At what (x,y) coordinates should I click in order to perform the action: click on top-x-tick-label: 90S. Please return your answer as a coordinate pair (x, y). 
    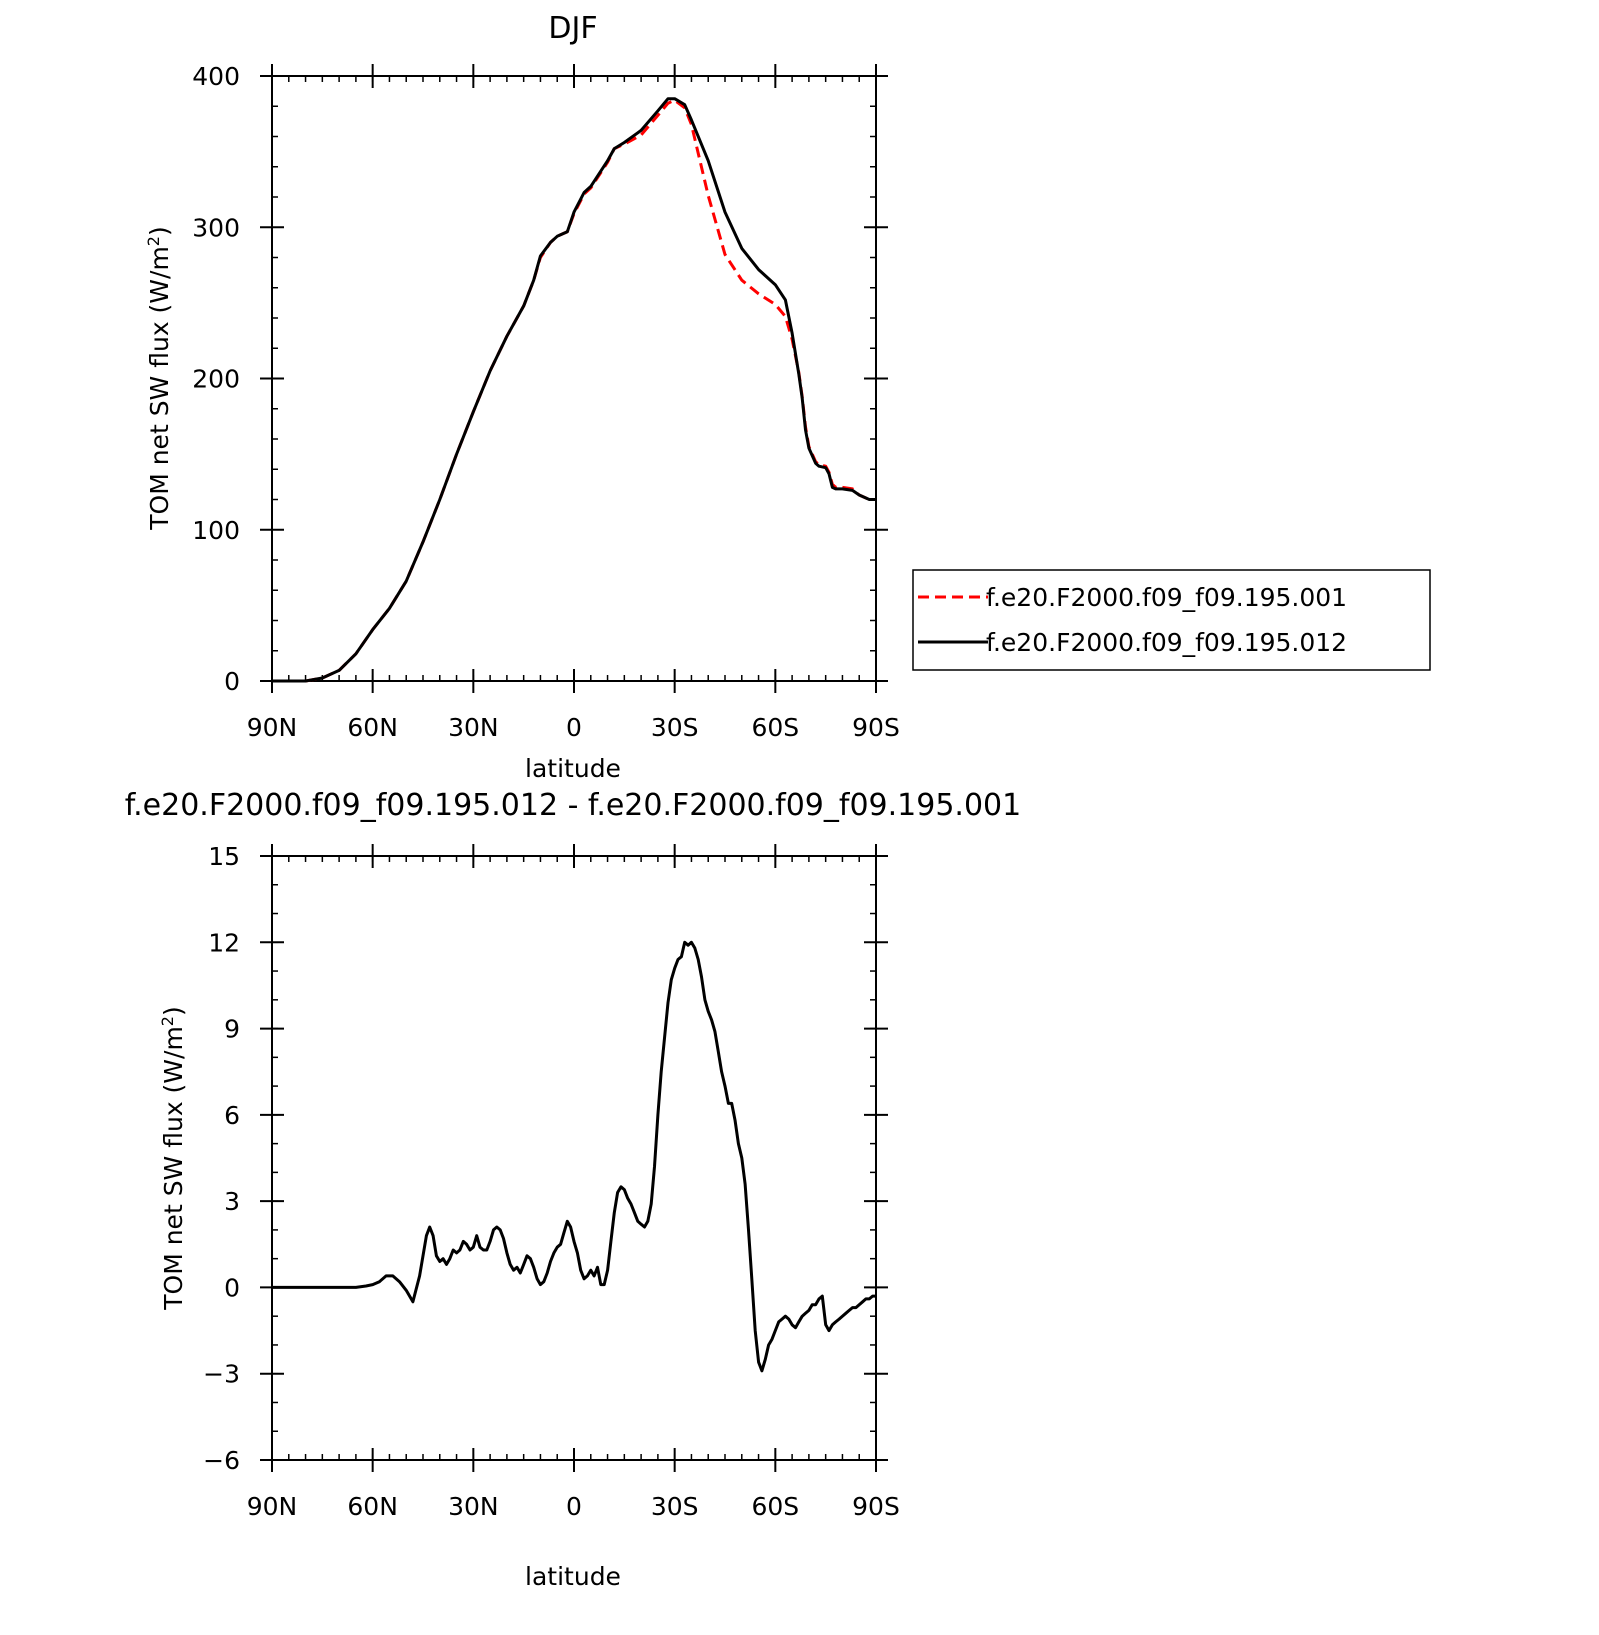
    Looking at the image, I should click on (876, 727).